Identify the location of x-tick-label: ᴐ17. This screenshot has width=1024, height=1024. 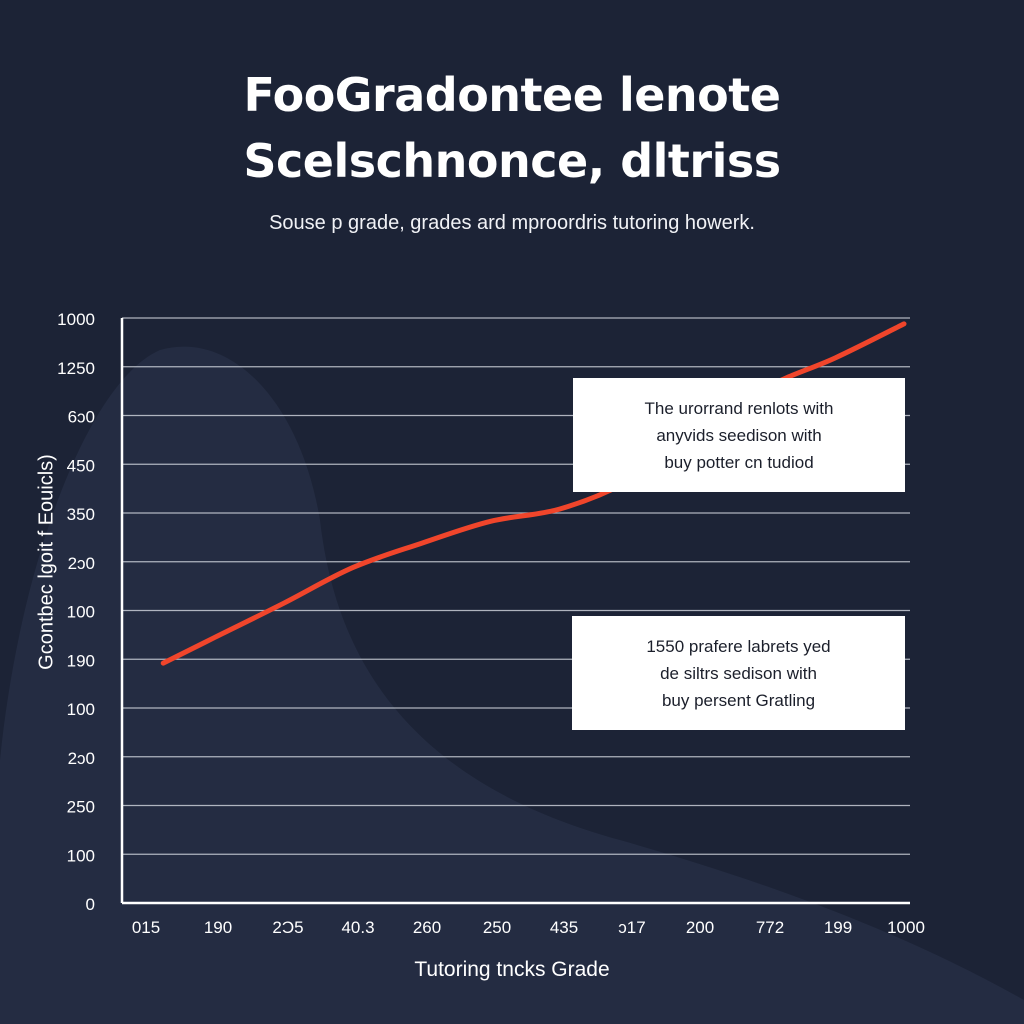
(631, 927).